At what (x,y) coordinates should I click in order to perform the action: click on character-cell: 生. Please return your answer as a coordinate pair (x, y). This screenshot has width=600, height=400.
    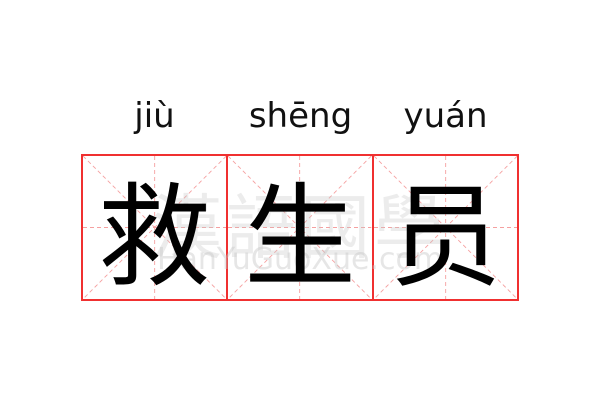
    Looking at the image, I should click on (298, 229).